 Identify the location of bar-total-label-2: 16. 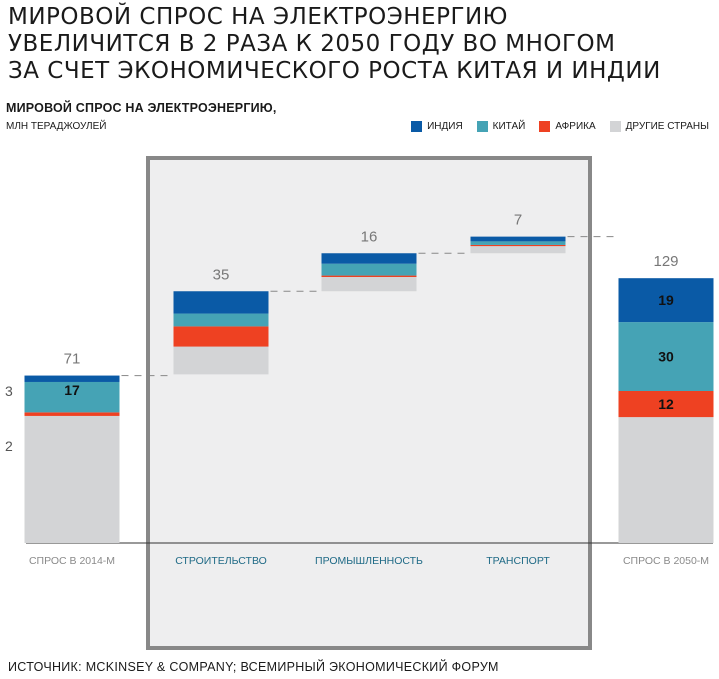
(369, 236).